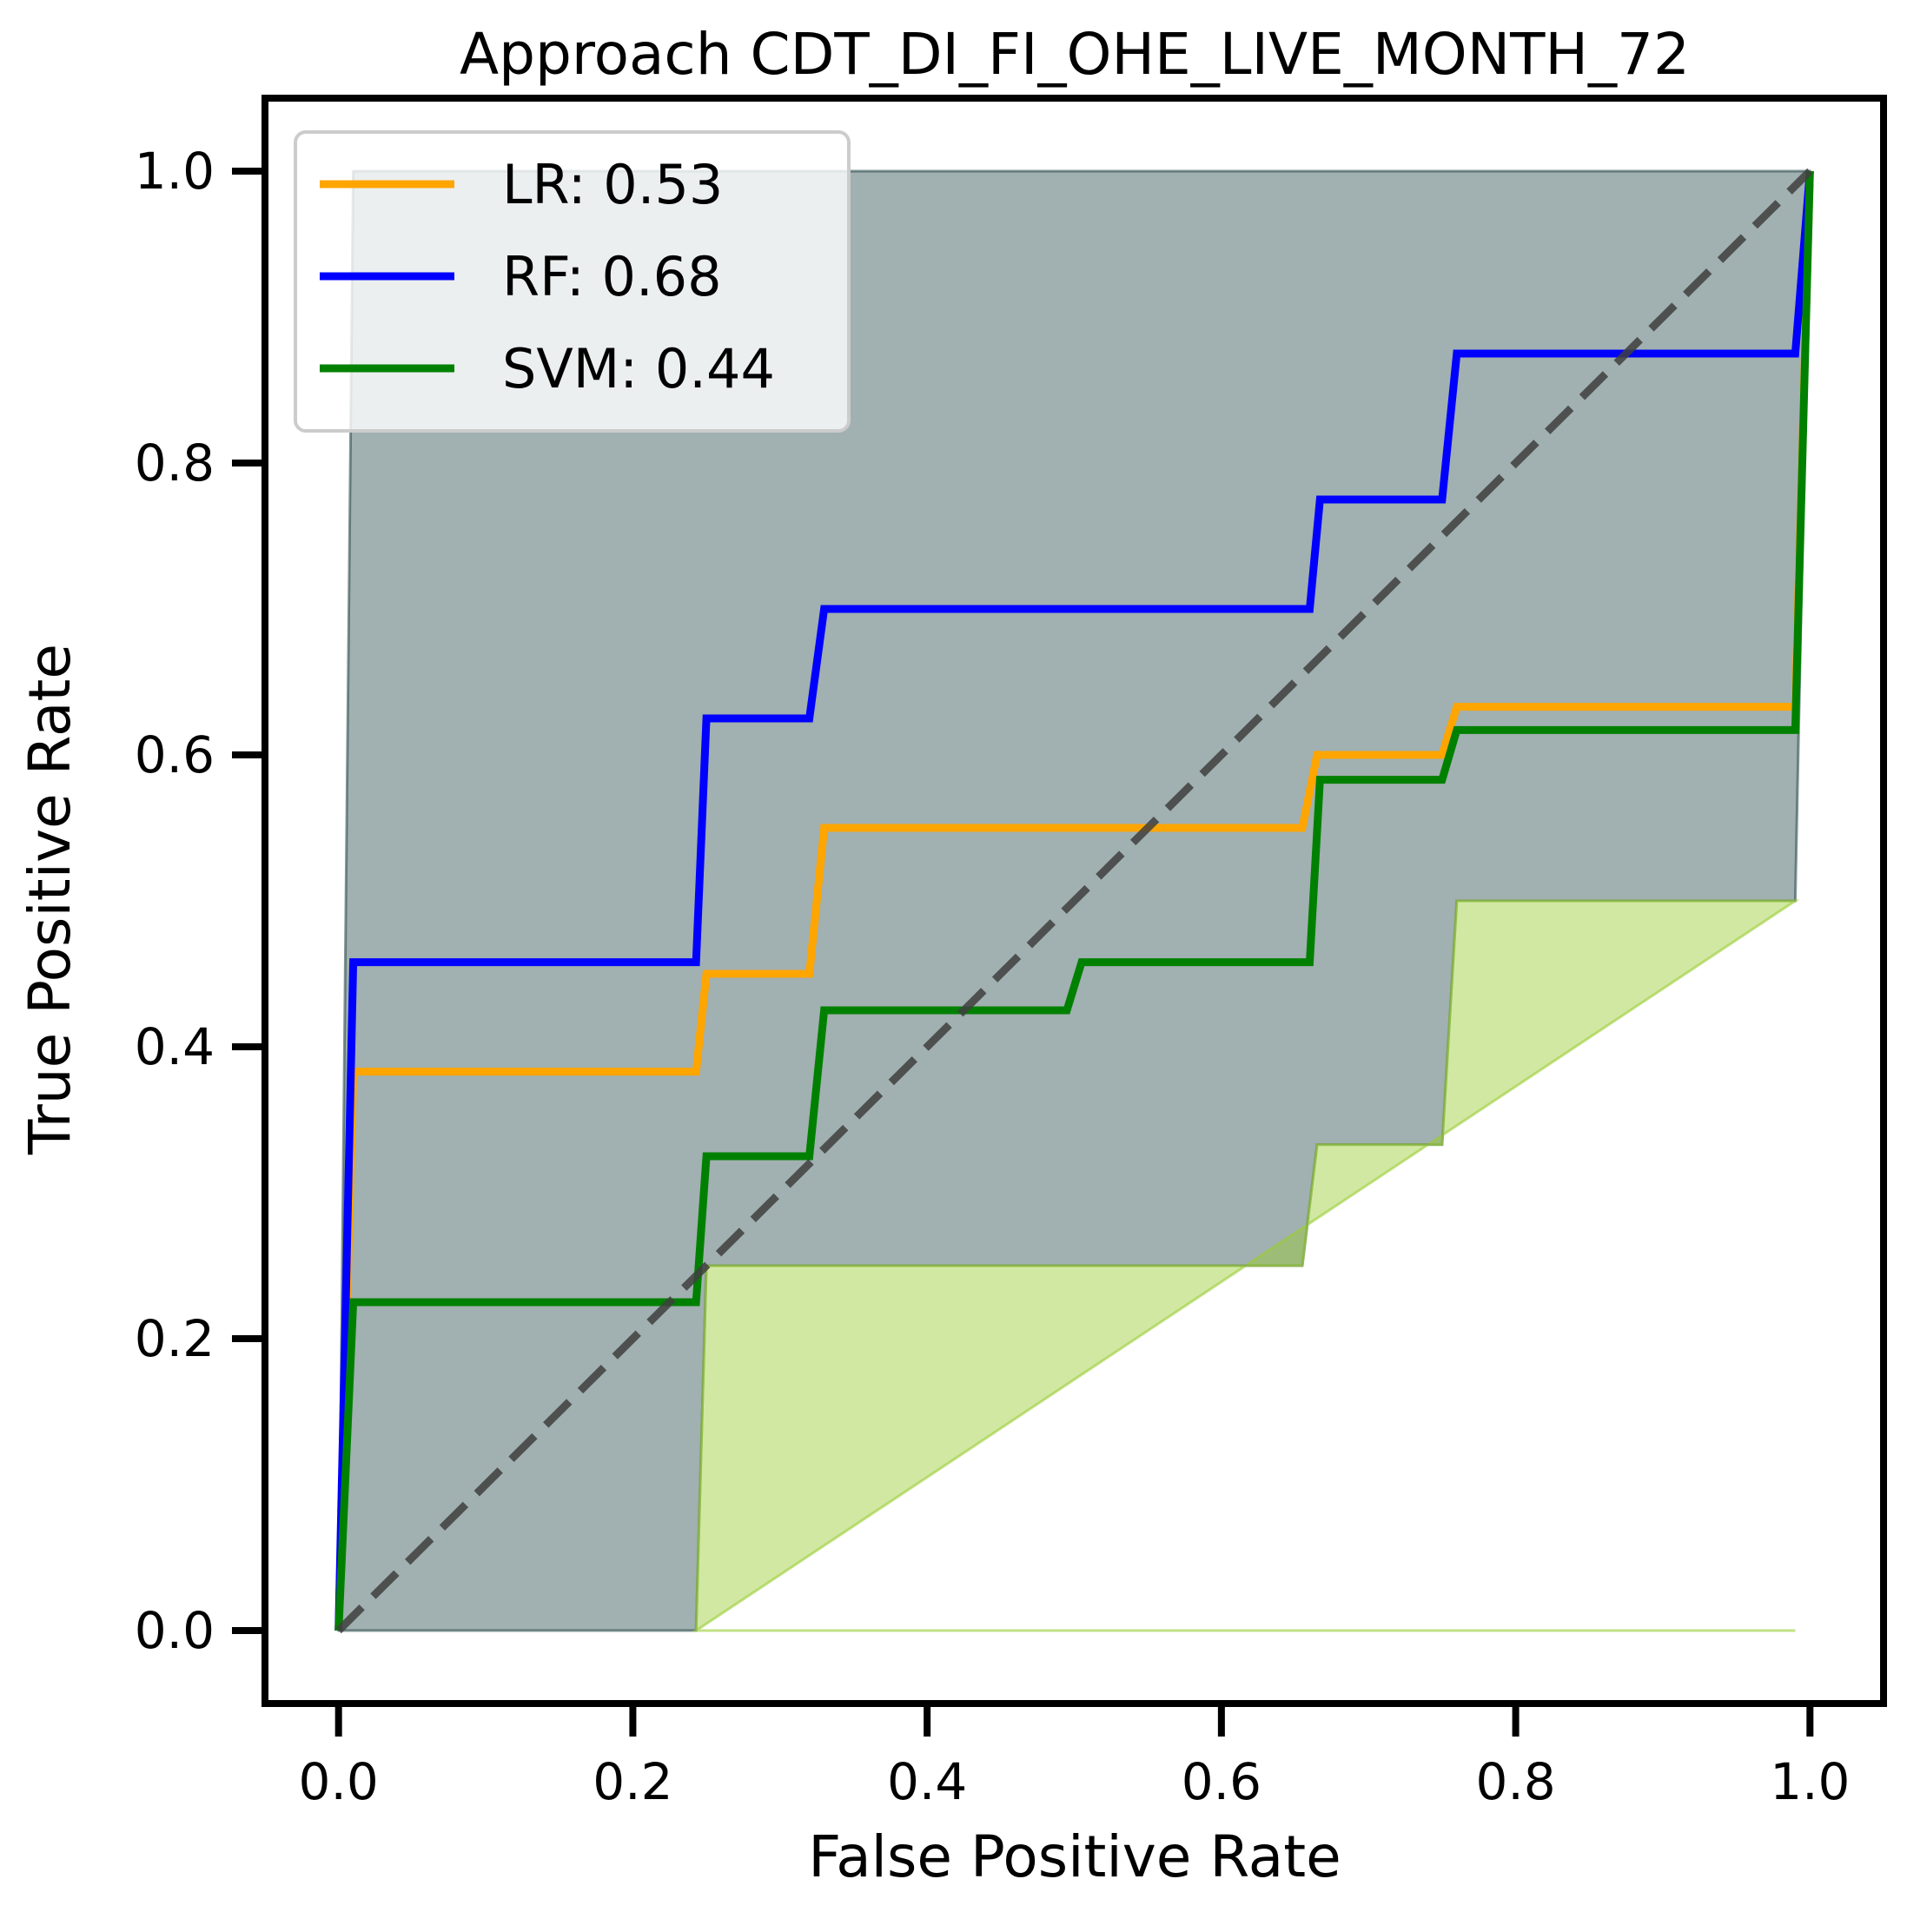  What do you see at coordinates (175, 1631) in the screenshot?
I see `y-tick-label: 0.0` at bounding box center [175, 1631].